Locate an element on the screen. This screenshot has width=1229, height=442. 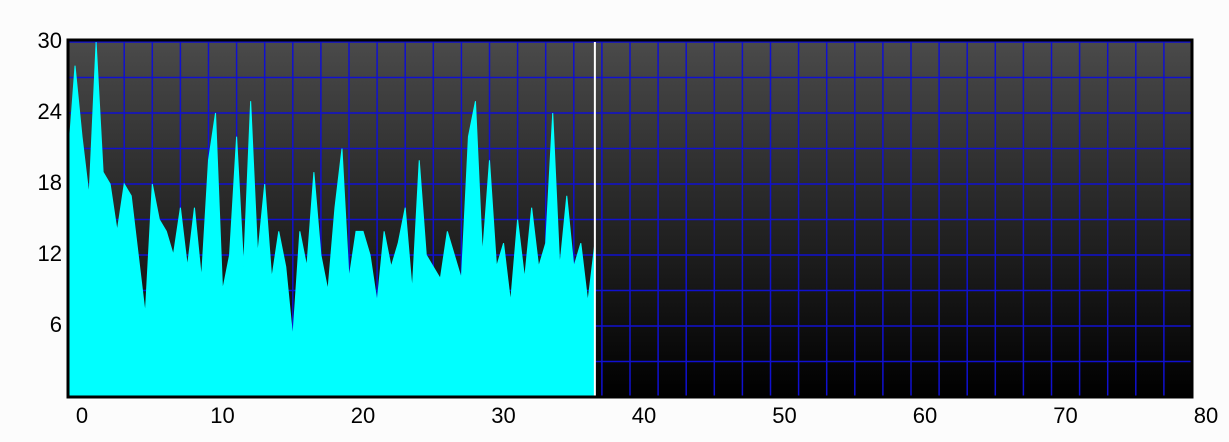
x-tick-label: 50 is located at coordinates (784, 415).